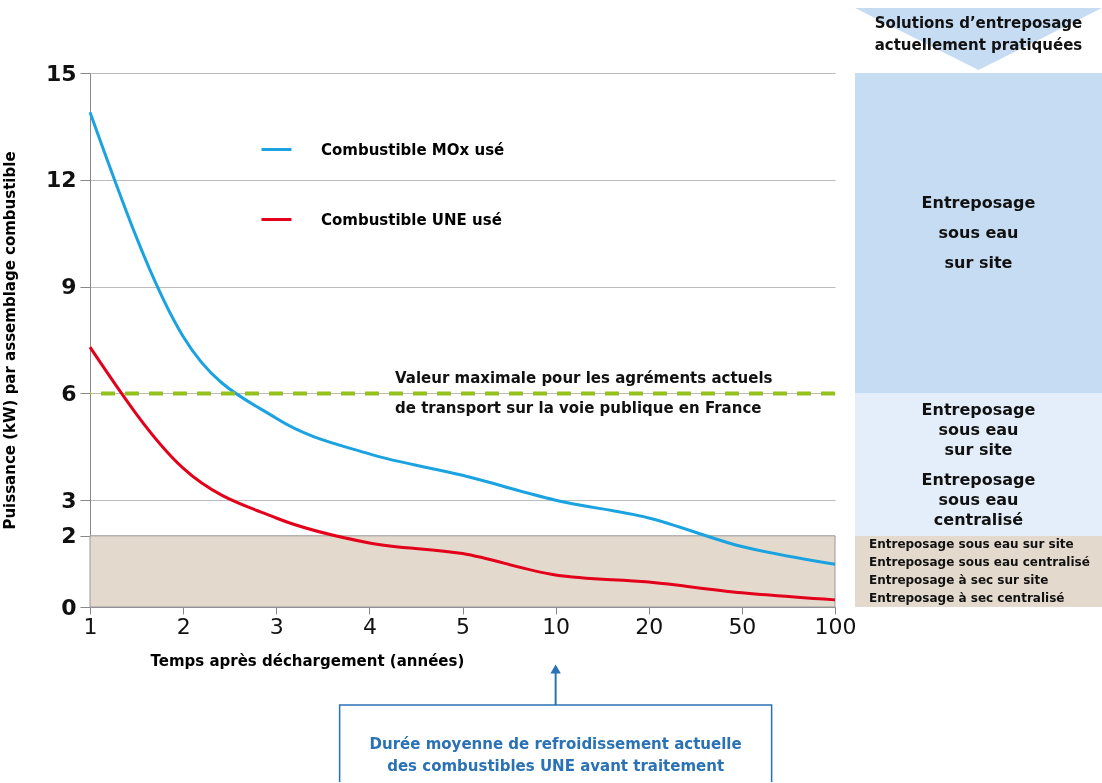  Describe the element at coordinates (276, 626) in the screenshot. I see `x-tick-label: 3` at that location.